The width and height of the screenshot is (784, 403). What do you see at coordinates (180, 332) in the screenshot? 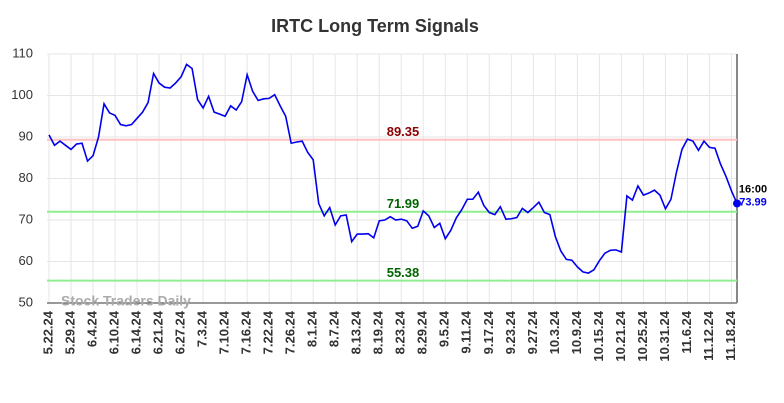
I see `x-tick-label: 6.27.24` at bounding box center [180, 332].